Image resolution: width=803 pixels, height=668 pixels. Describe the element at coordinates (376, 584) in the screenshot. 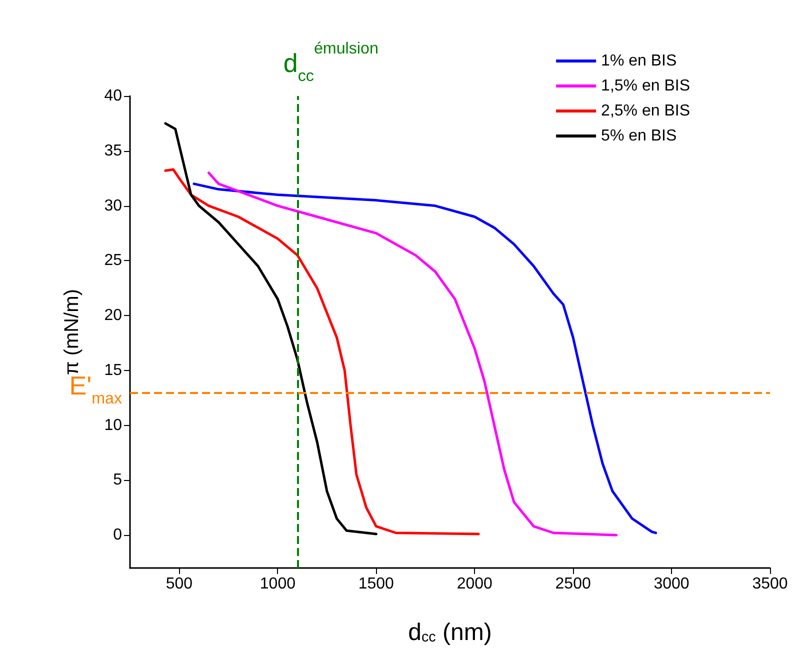

I see `x-tick-label: 1500` at that location.